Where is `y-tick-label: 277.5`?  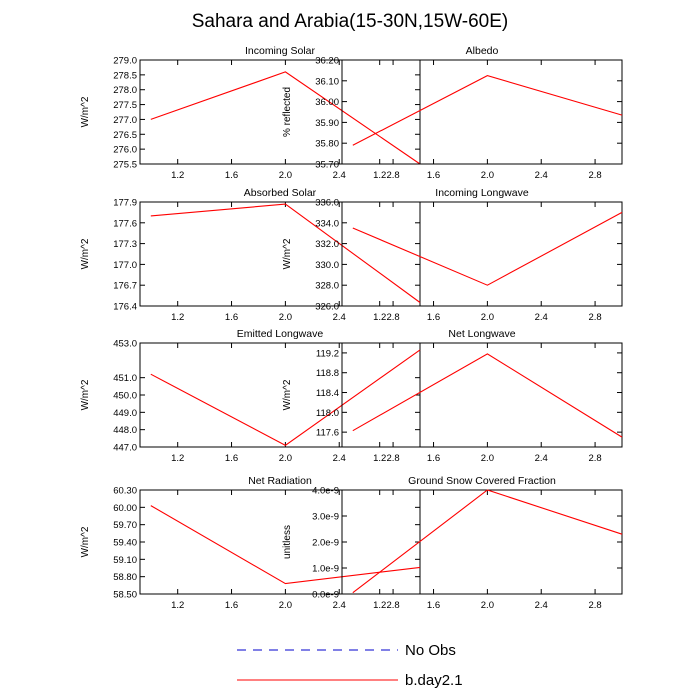 y-tick-label: 277.5 is located at coordinates (125, 105).